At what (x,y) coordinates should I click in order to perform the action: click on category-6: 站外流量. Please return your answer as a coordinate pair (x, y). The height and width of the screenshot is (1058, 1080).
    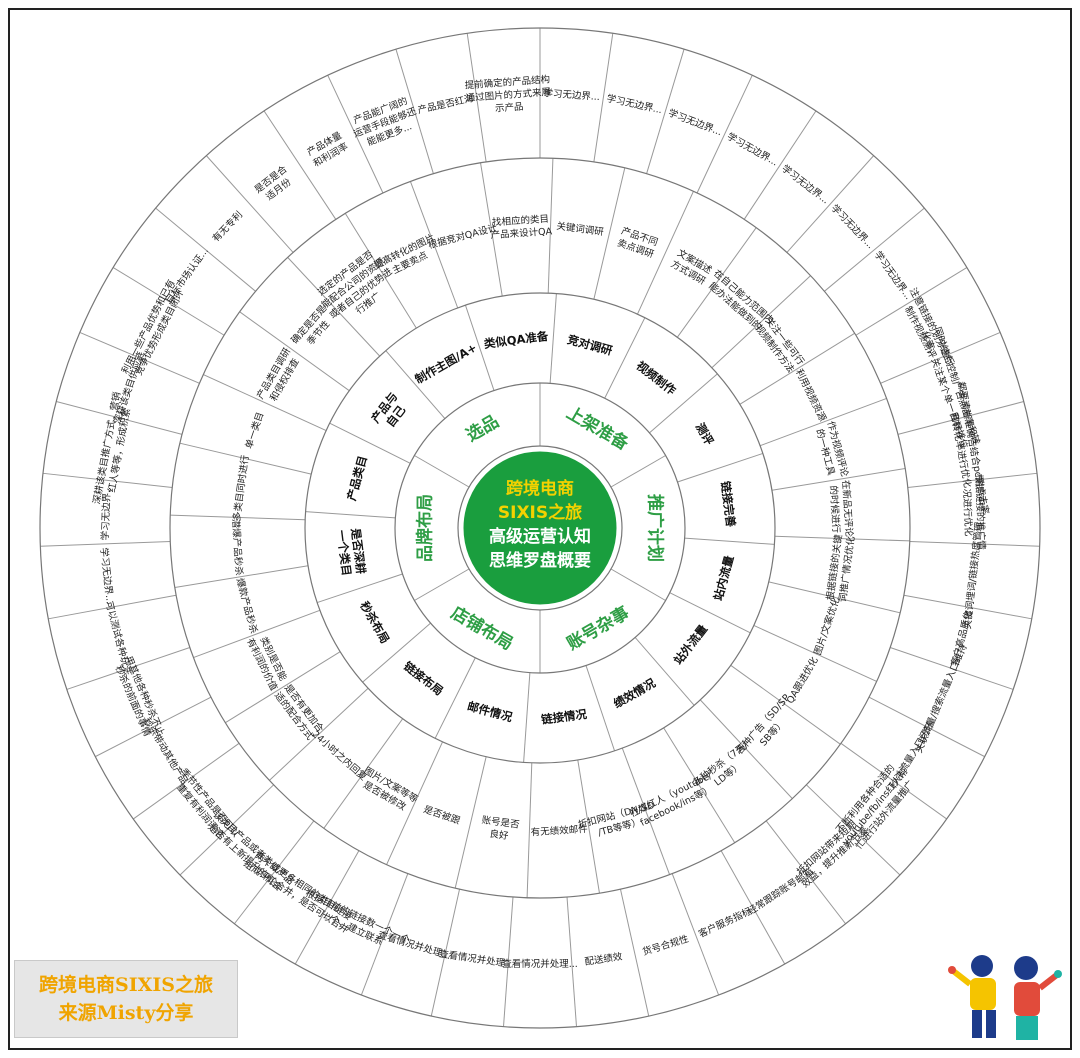
    Looking at the image, I should click on (691, 644).